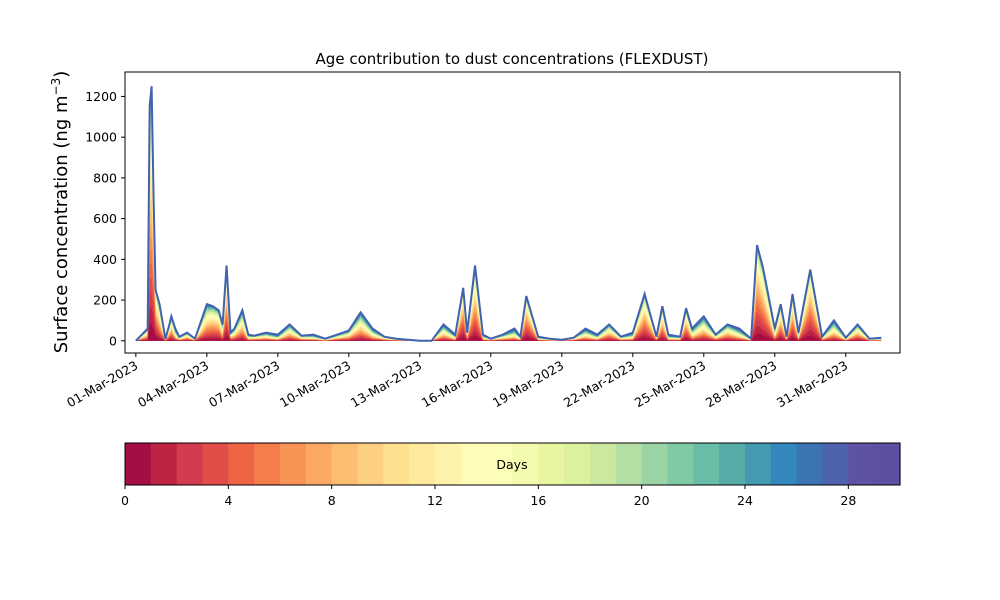 This screenshot has height=600, width=1000. I want to click on y-axis-label: Surface concentration (ng m−3), so click(60, 212).